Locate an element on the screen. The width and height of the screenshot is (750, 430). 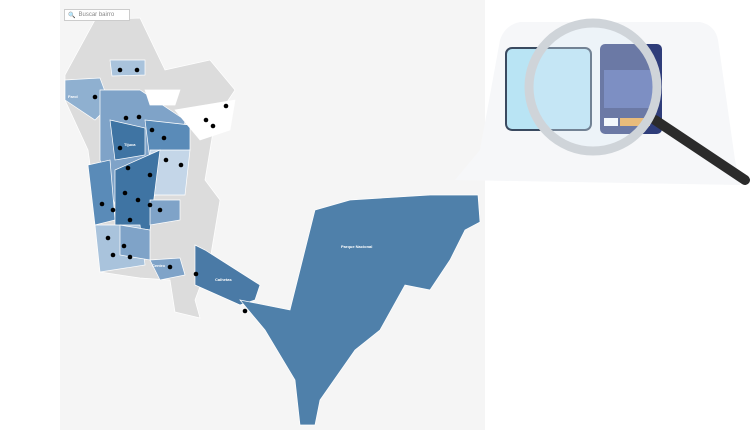
search-input: 🔍 Buscar bairro is located at coordinates (97, 15).